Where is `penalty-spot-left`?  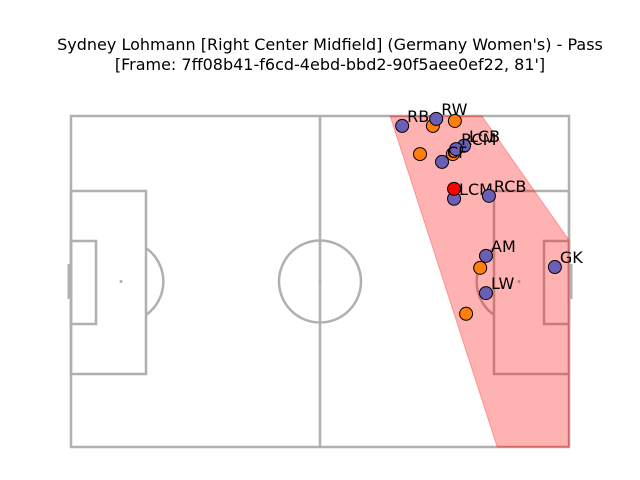
penalty-spot-left is located at coordinates (121, 281).